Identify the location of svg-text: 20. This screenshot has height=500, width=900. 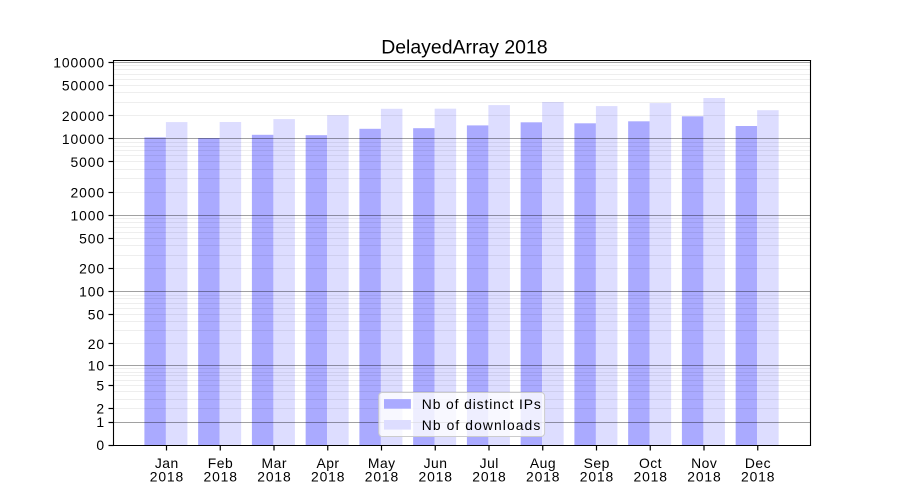
(96, 344).